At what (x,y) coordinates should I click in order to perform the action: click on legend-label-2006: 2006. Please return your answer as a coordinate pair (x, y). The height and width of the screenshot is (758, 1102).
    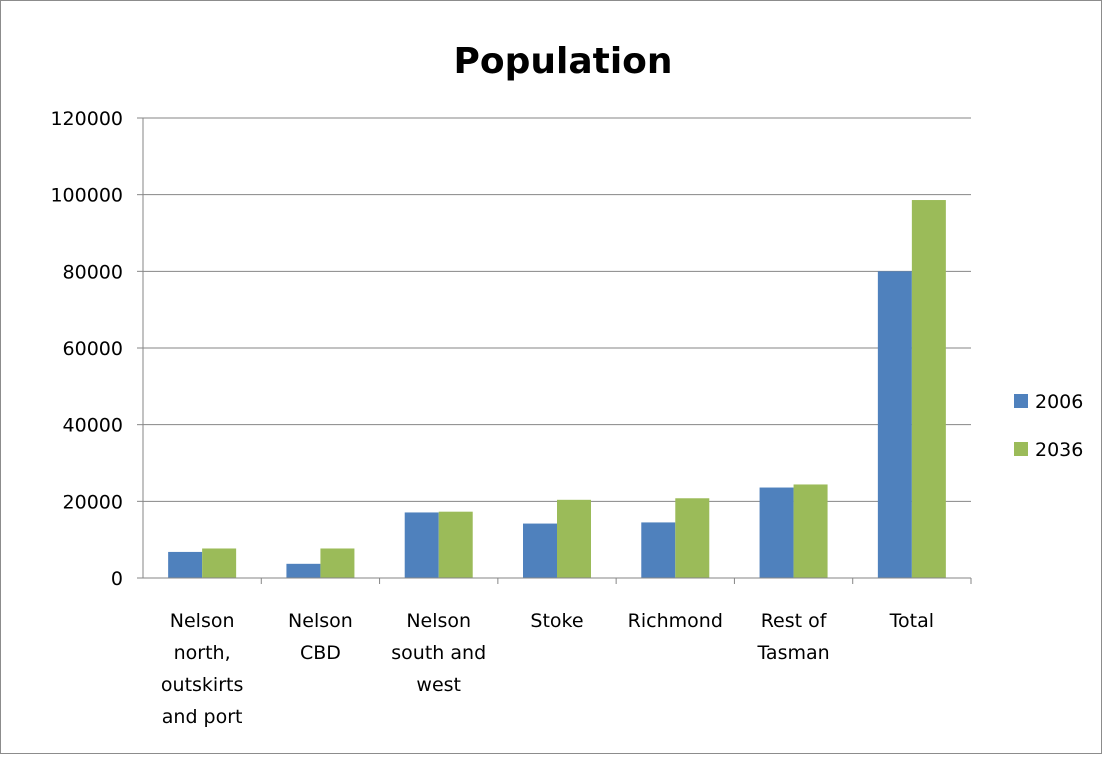
    Looking at the image, I should click on (1059, 402).